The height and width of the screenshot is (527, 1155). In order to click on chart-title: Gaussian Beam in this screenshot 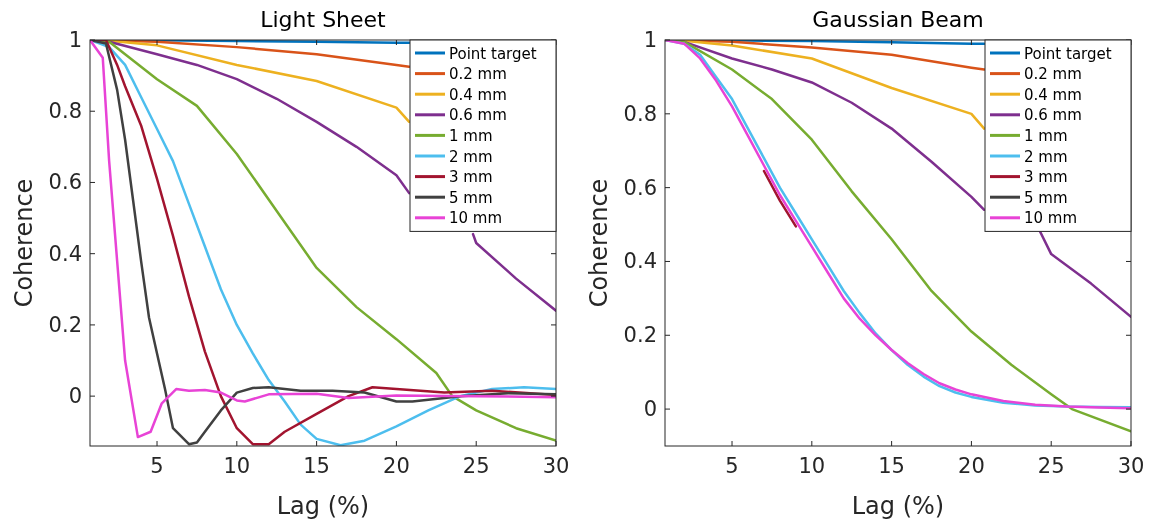, I will do `click(898, 19)`.